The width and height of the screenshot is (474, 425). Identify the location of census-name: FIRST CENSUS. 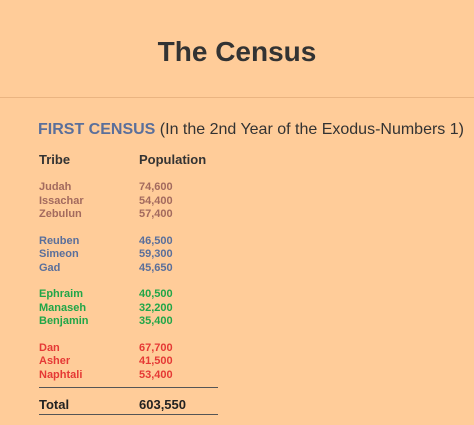
(97, 129).